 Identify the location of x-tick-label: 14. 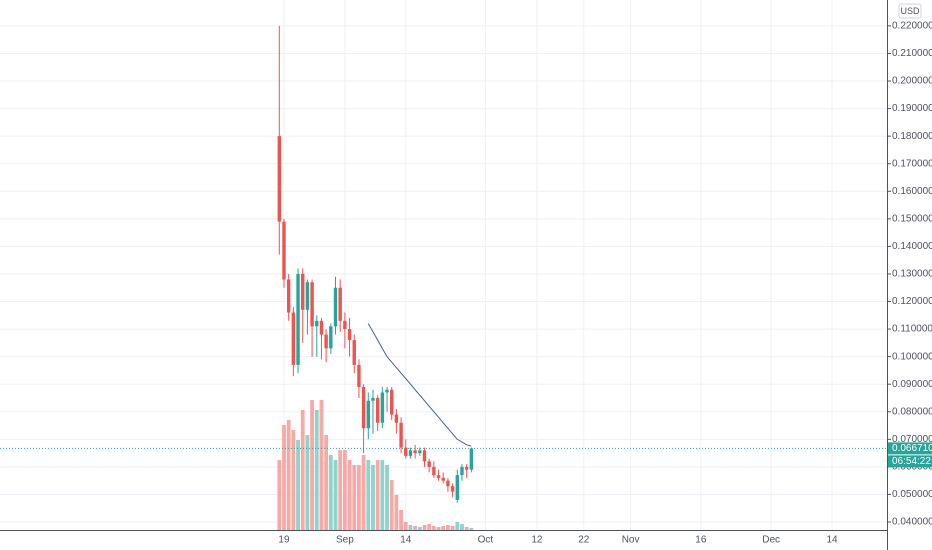
(832, 540).